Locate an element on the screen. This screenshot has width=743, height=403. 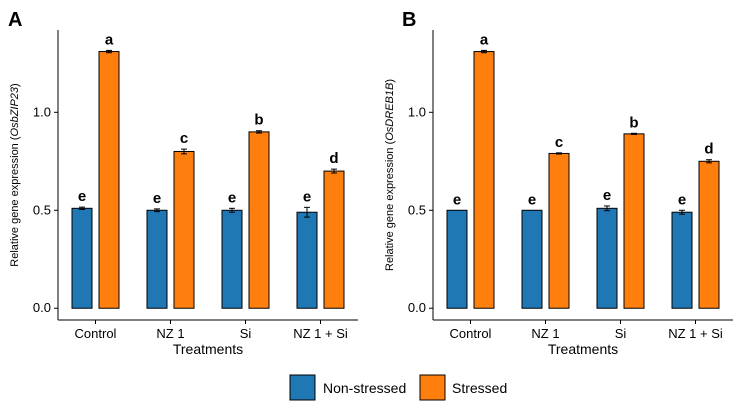
y-axis-label: Relative gene expression (OsDREB1B) is located at coordinates (390, 175).